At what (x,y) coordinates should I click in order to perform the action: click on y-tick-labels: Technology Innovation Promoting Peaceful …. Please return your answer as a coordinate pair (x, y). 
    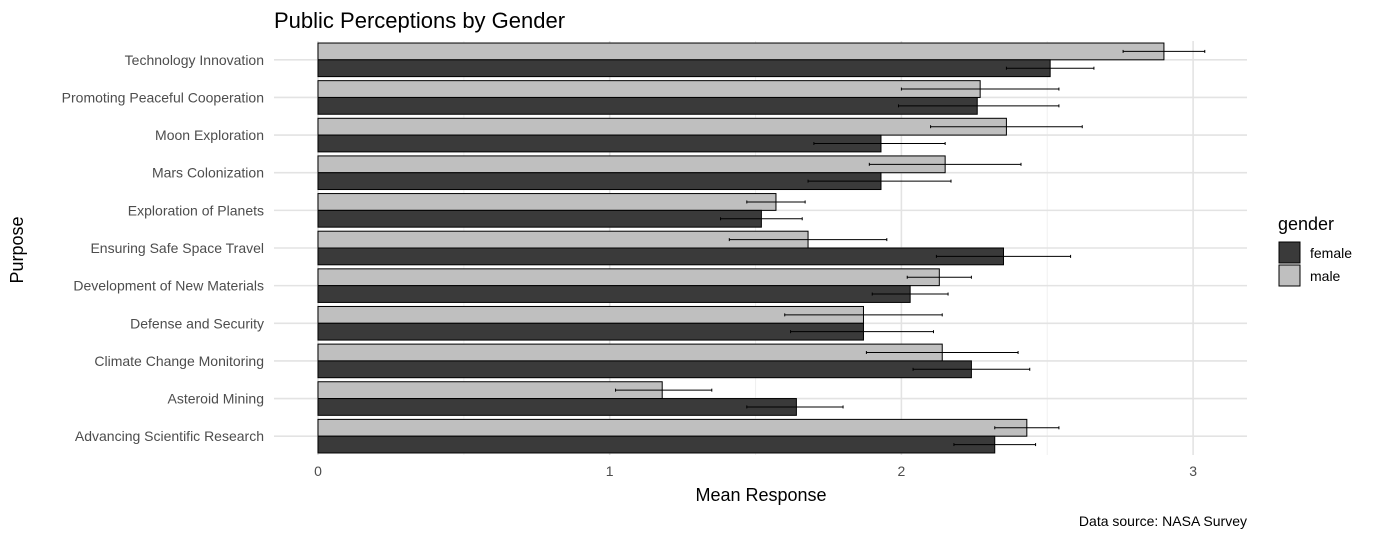
    Looking at the image, I should click on (163, 248).